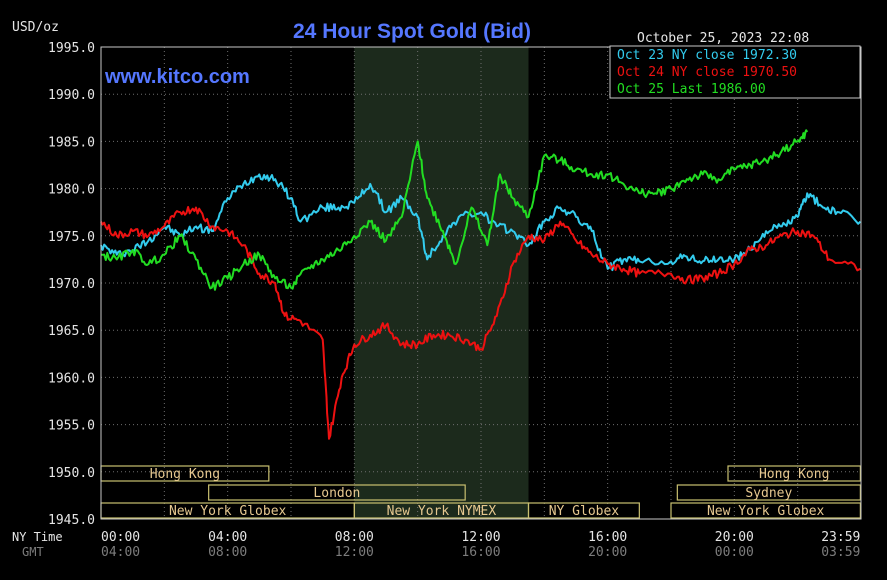 The height and width of the screenshot is (580, 887). Describe the element at coordinates (840, 537) in the screenshot. I see `ny-time-tick: 23:59` at that location.